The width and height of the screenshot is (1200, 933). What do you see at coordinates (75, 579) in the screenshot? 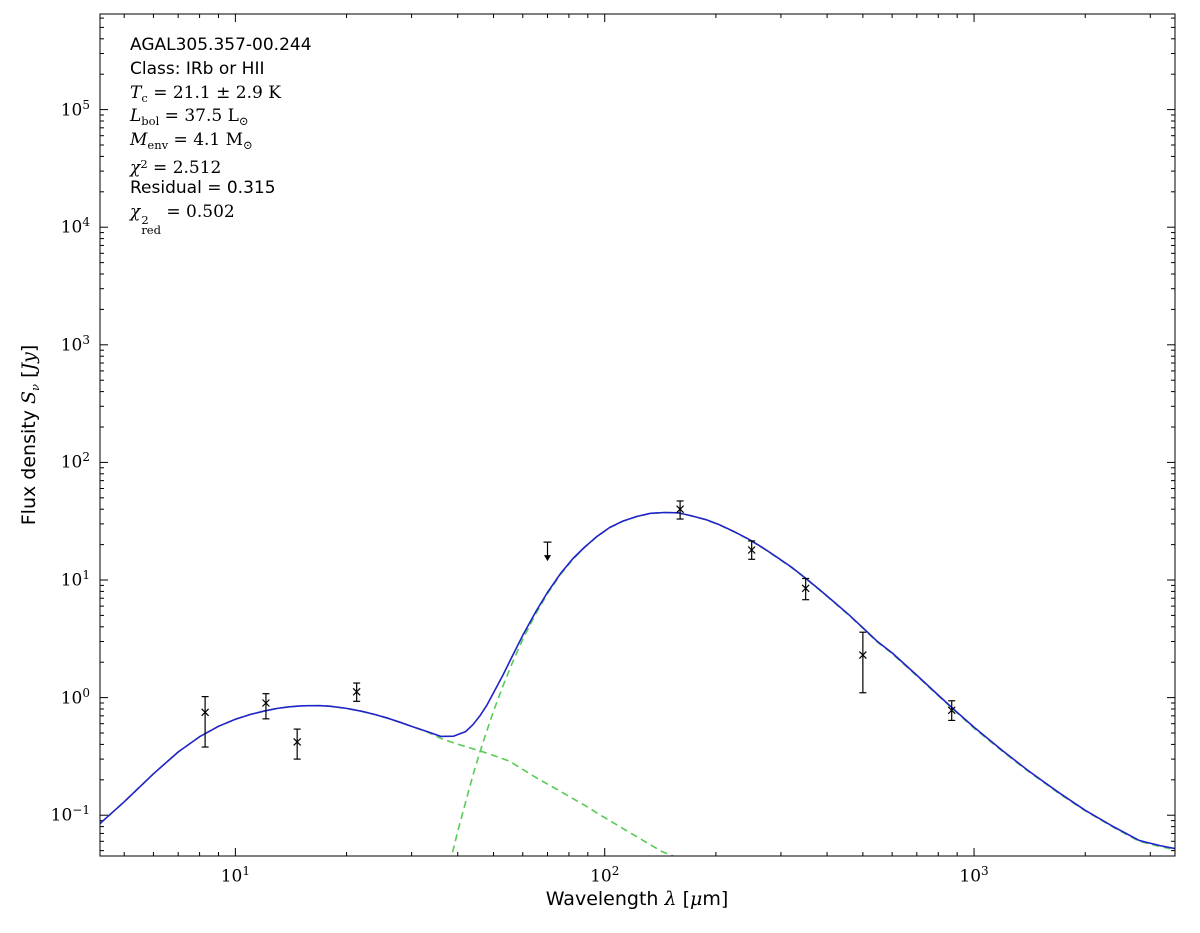
I see `y-tick-label: 10¹` at bounding box center [75, 579].